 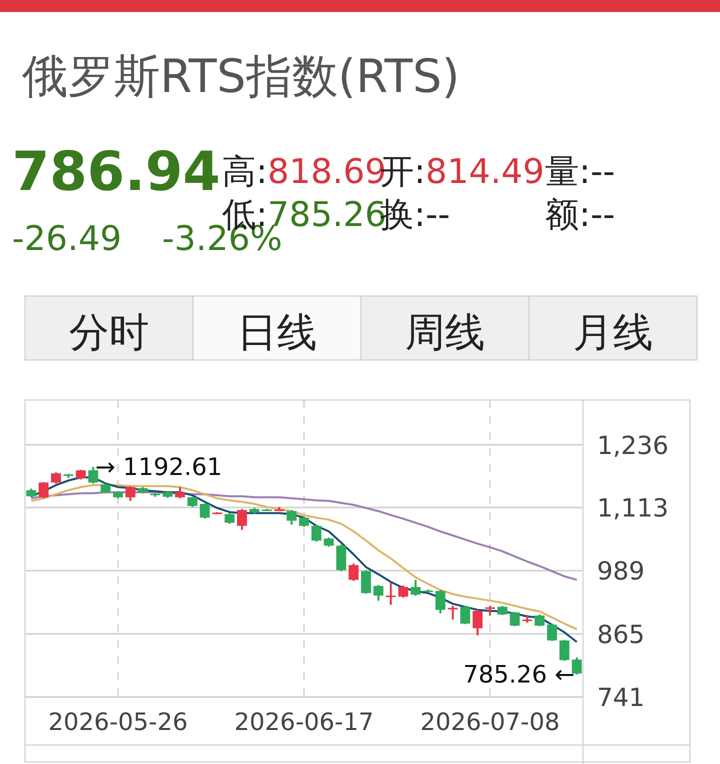 What do you see at coordinates (67, 239) in the screenshot?
I see `text: -26.49` at bounding box center [67, 239].